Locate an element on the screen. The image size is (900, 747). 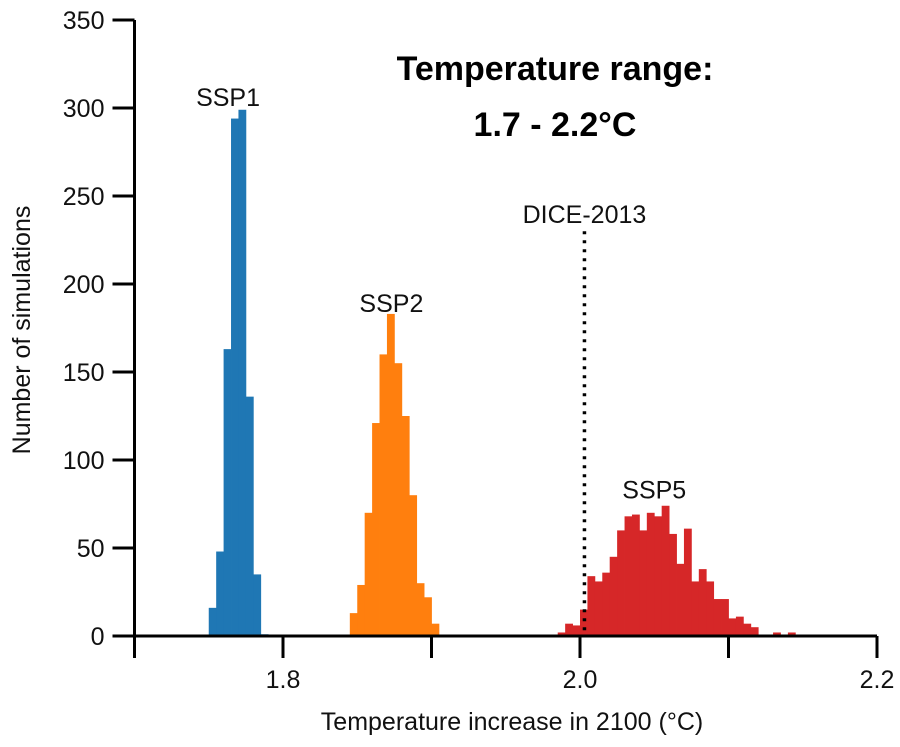
x-tick-label: 1.8 is located at coordinates (283, 680).